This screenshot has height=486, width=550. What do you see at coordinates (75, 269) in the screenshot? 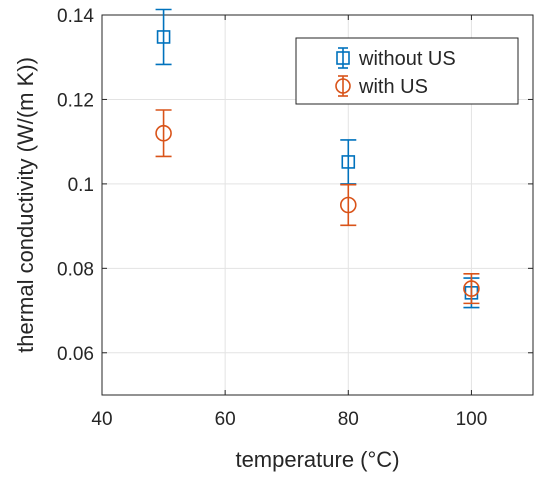
I see `y-tick-label: 0.08` at bounding box center [75, 269].